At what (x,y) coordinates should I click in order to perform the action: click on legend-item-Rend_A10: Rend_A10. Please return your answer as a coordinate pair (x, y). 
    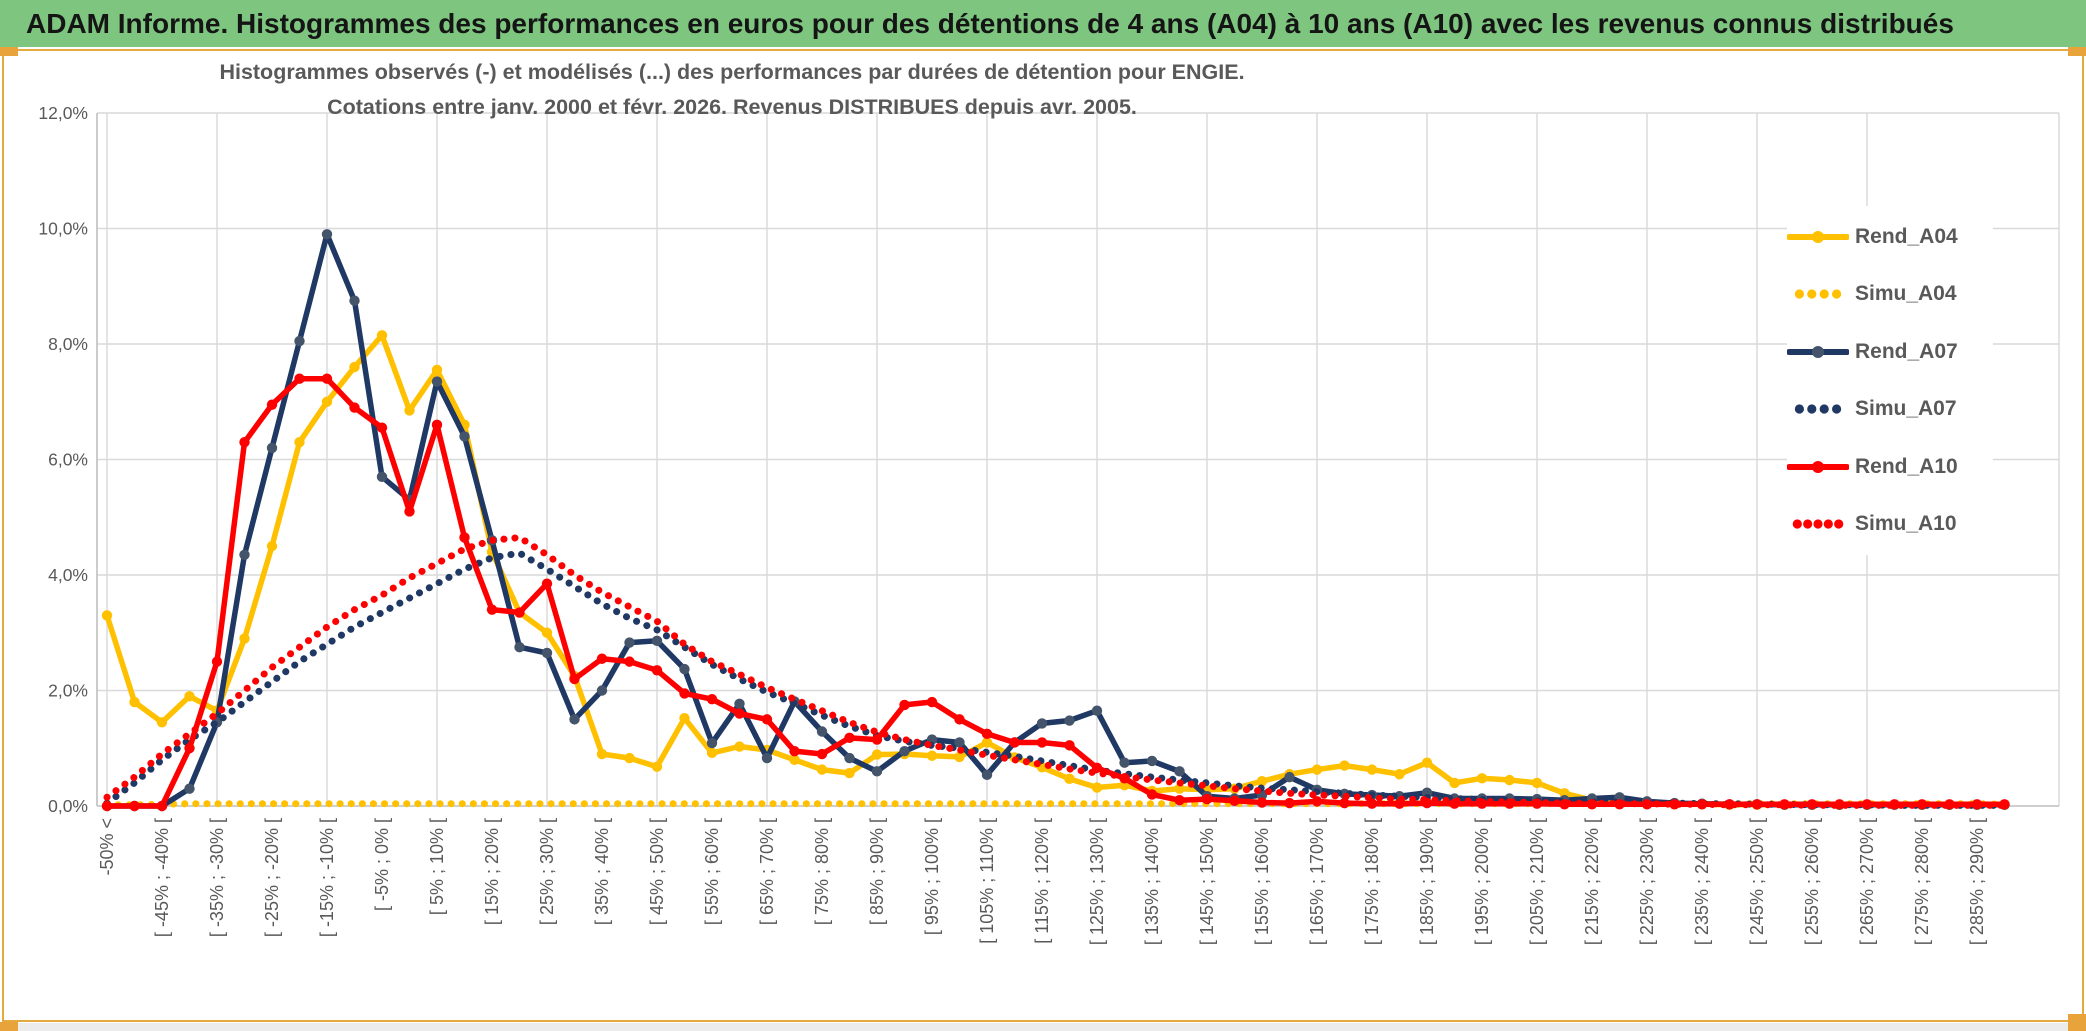
    Looking at the image, I should click on (1890, 467).